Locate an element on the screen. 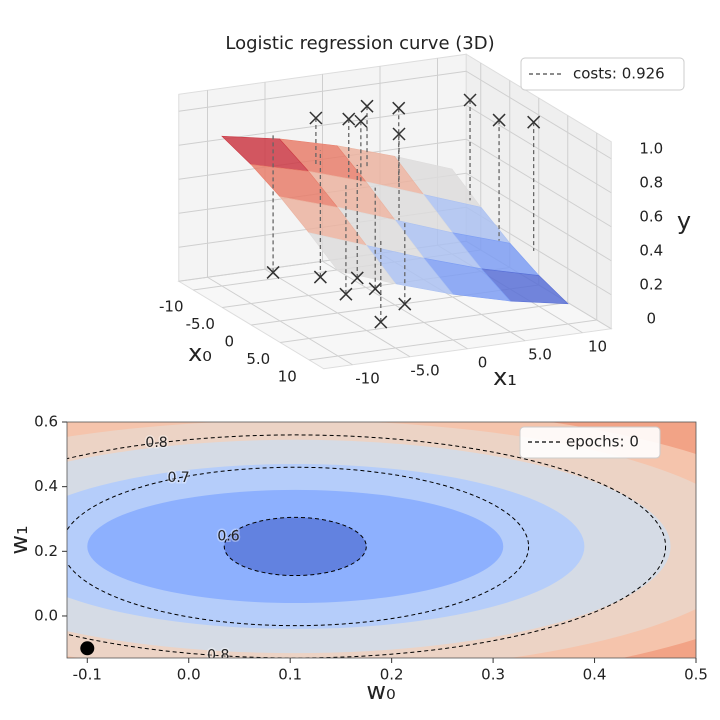  y-tick-label: 0.4 is located at coordinates (46, 486).